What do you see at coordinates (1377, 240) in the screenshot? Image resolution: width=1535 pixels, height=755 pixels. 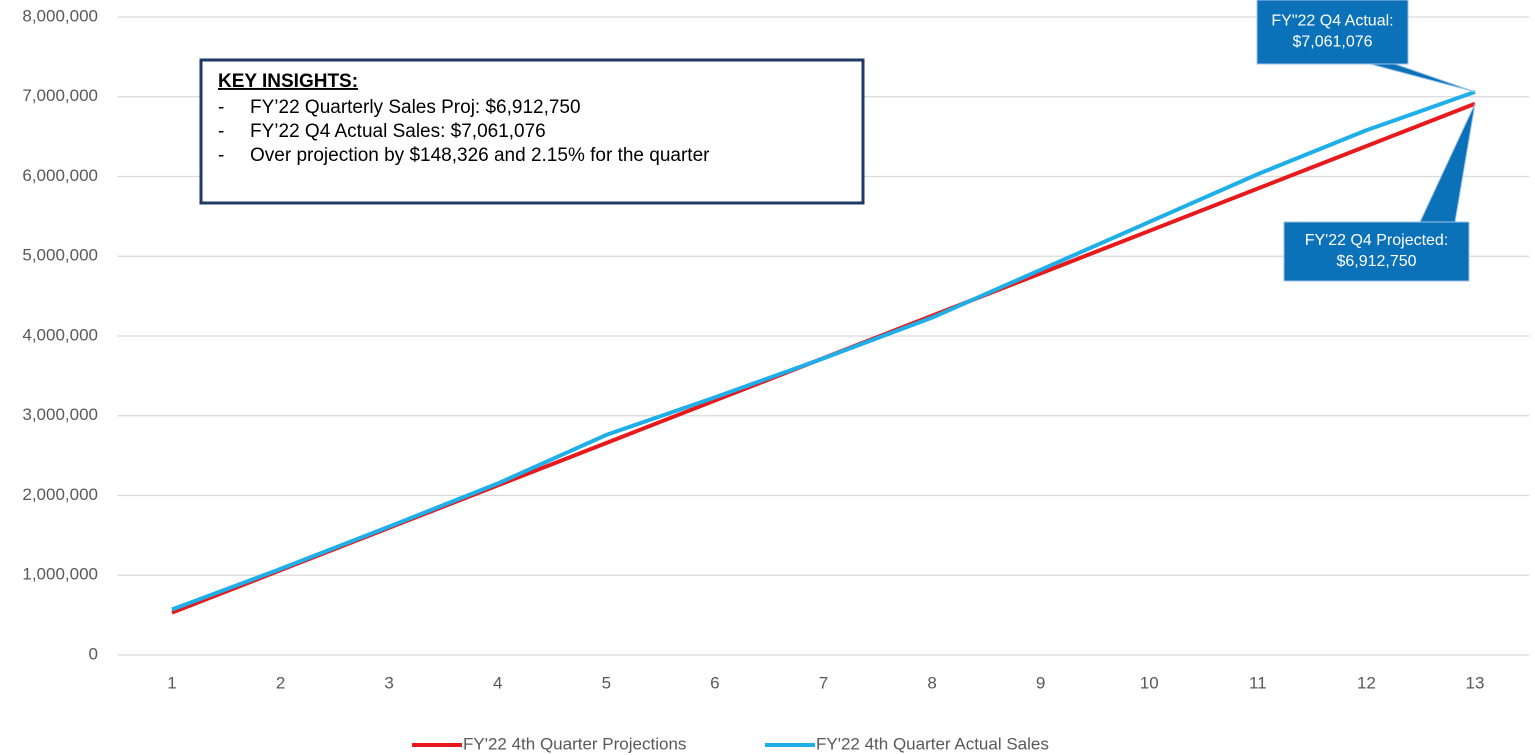 I see `callout-text: FY'22 Q4 Projected:` at bounding box center [1377, 240].